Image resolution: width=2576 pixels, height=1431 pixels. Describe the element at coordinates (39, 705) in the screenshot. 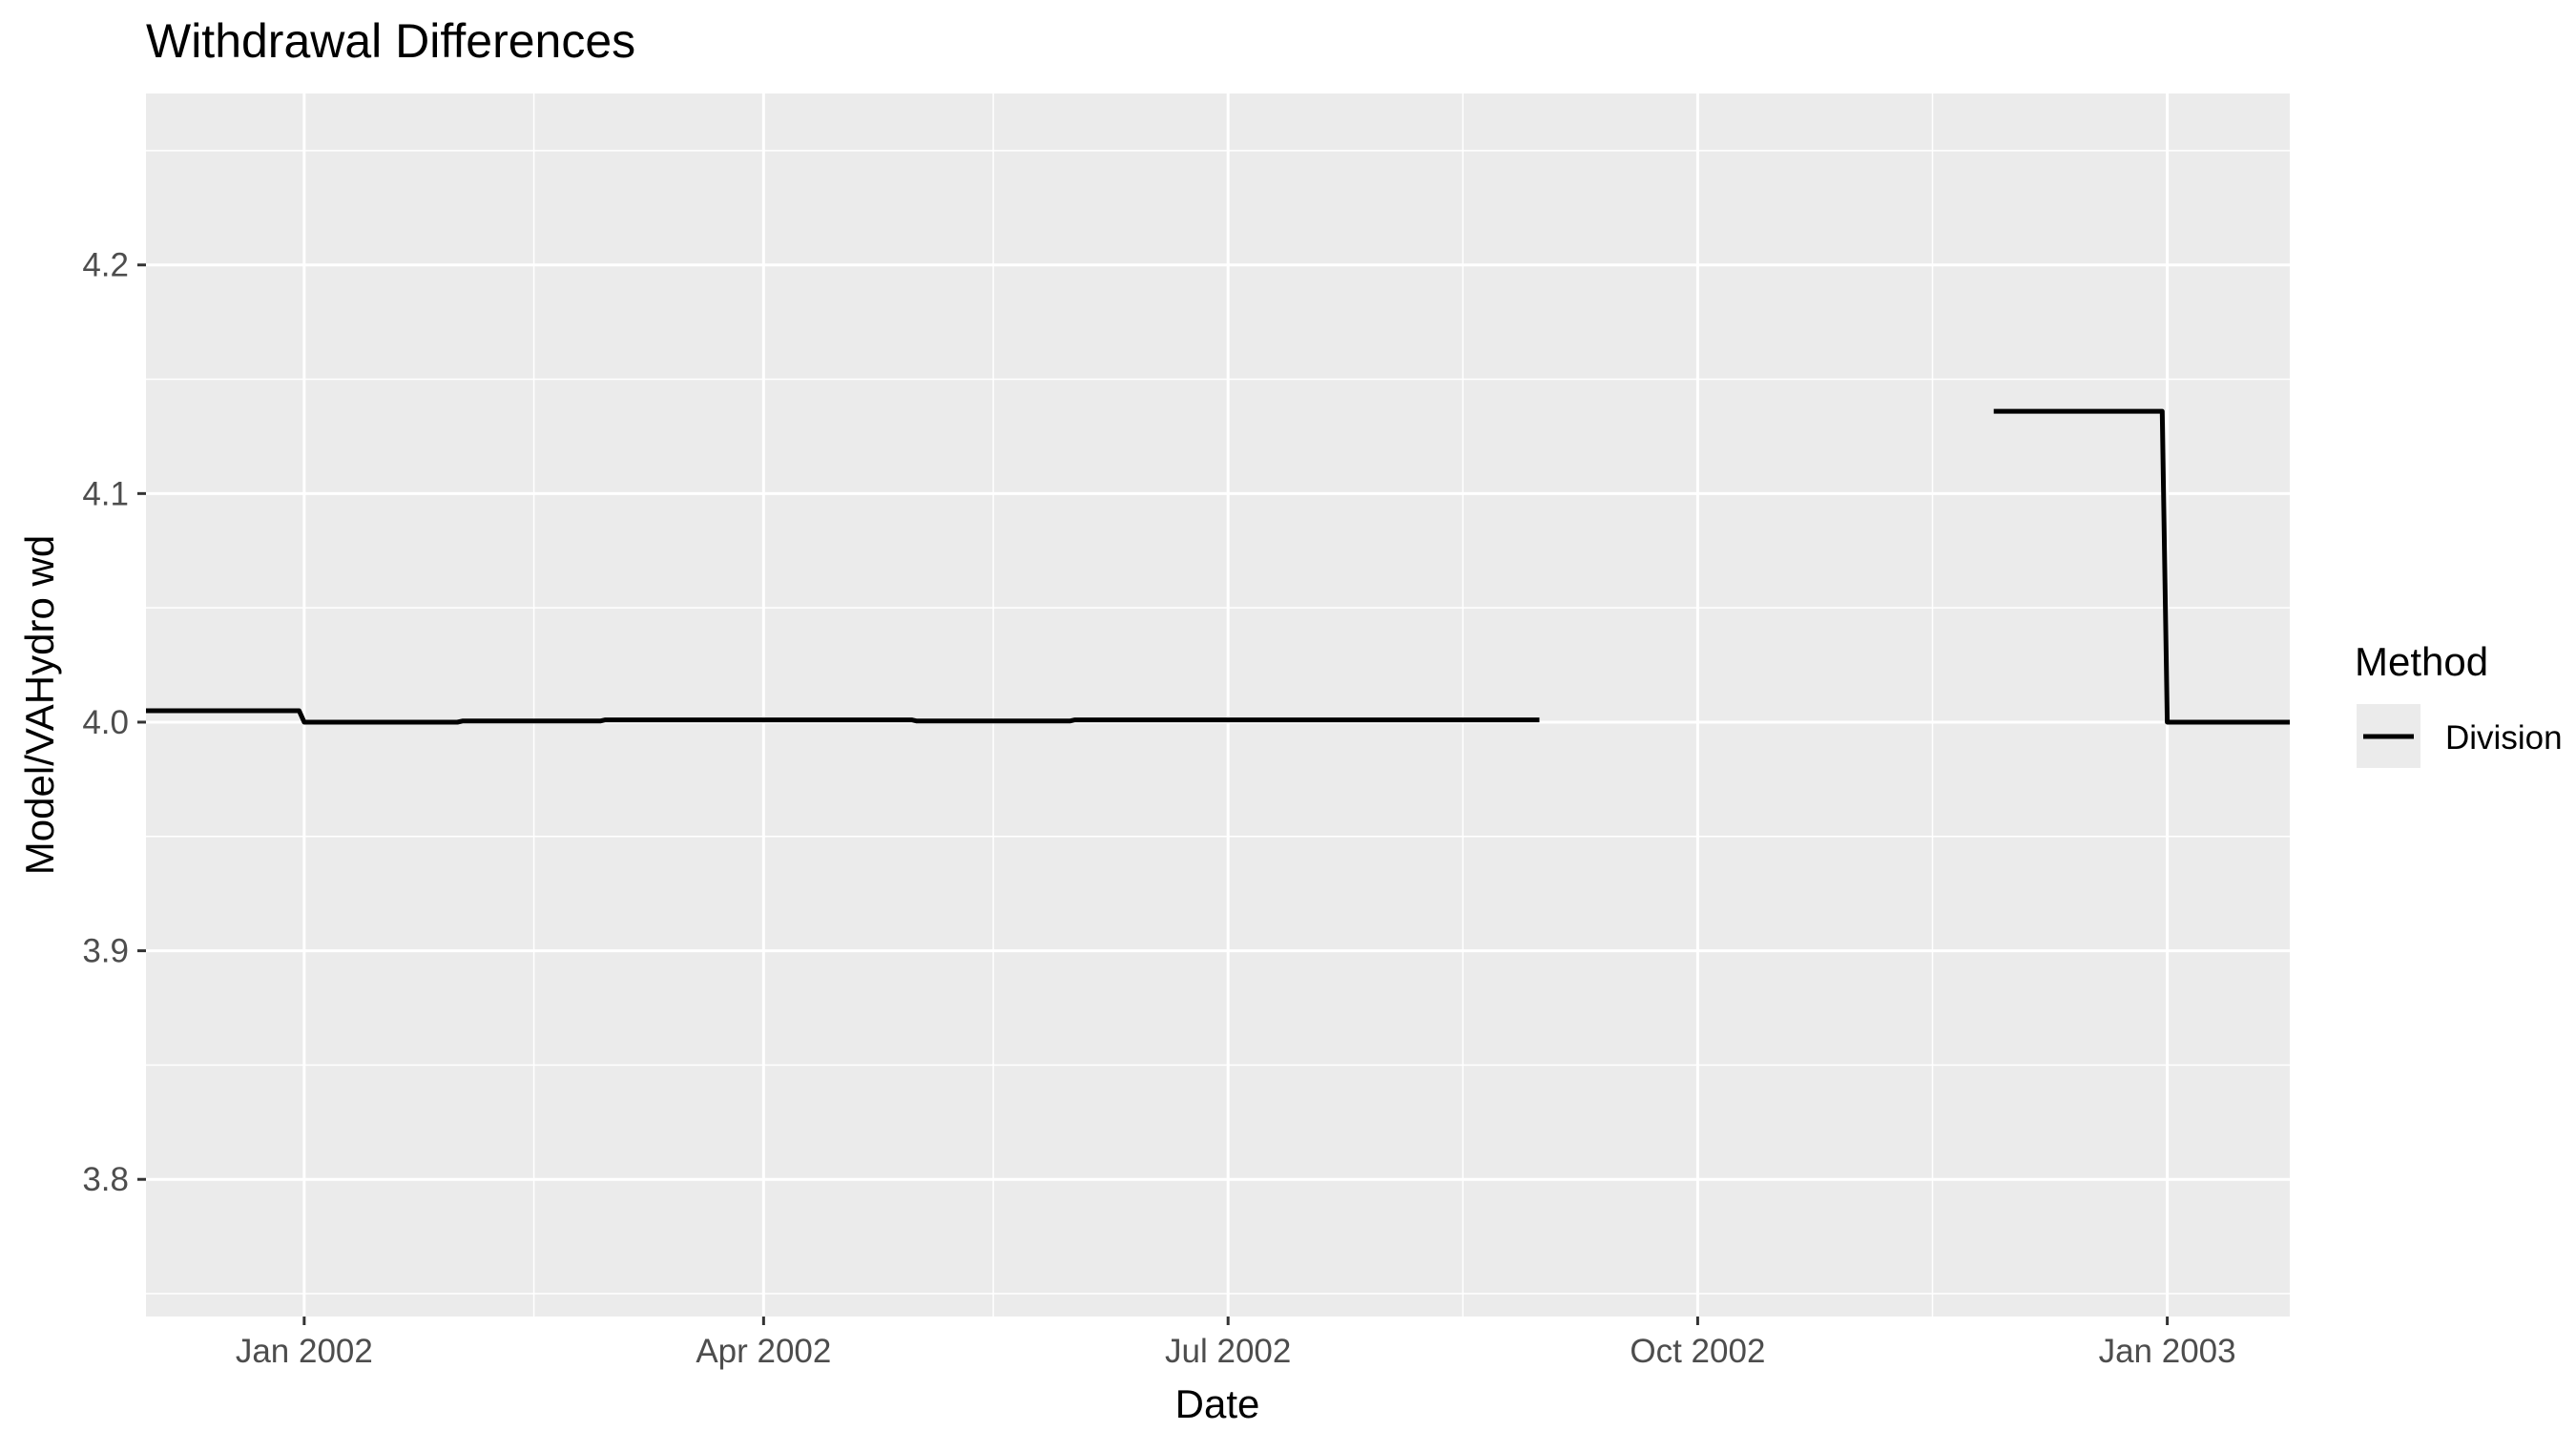

I see `y-axis-title: Model/VAHydro wd` at that location.